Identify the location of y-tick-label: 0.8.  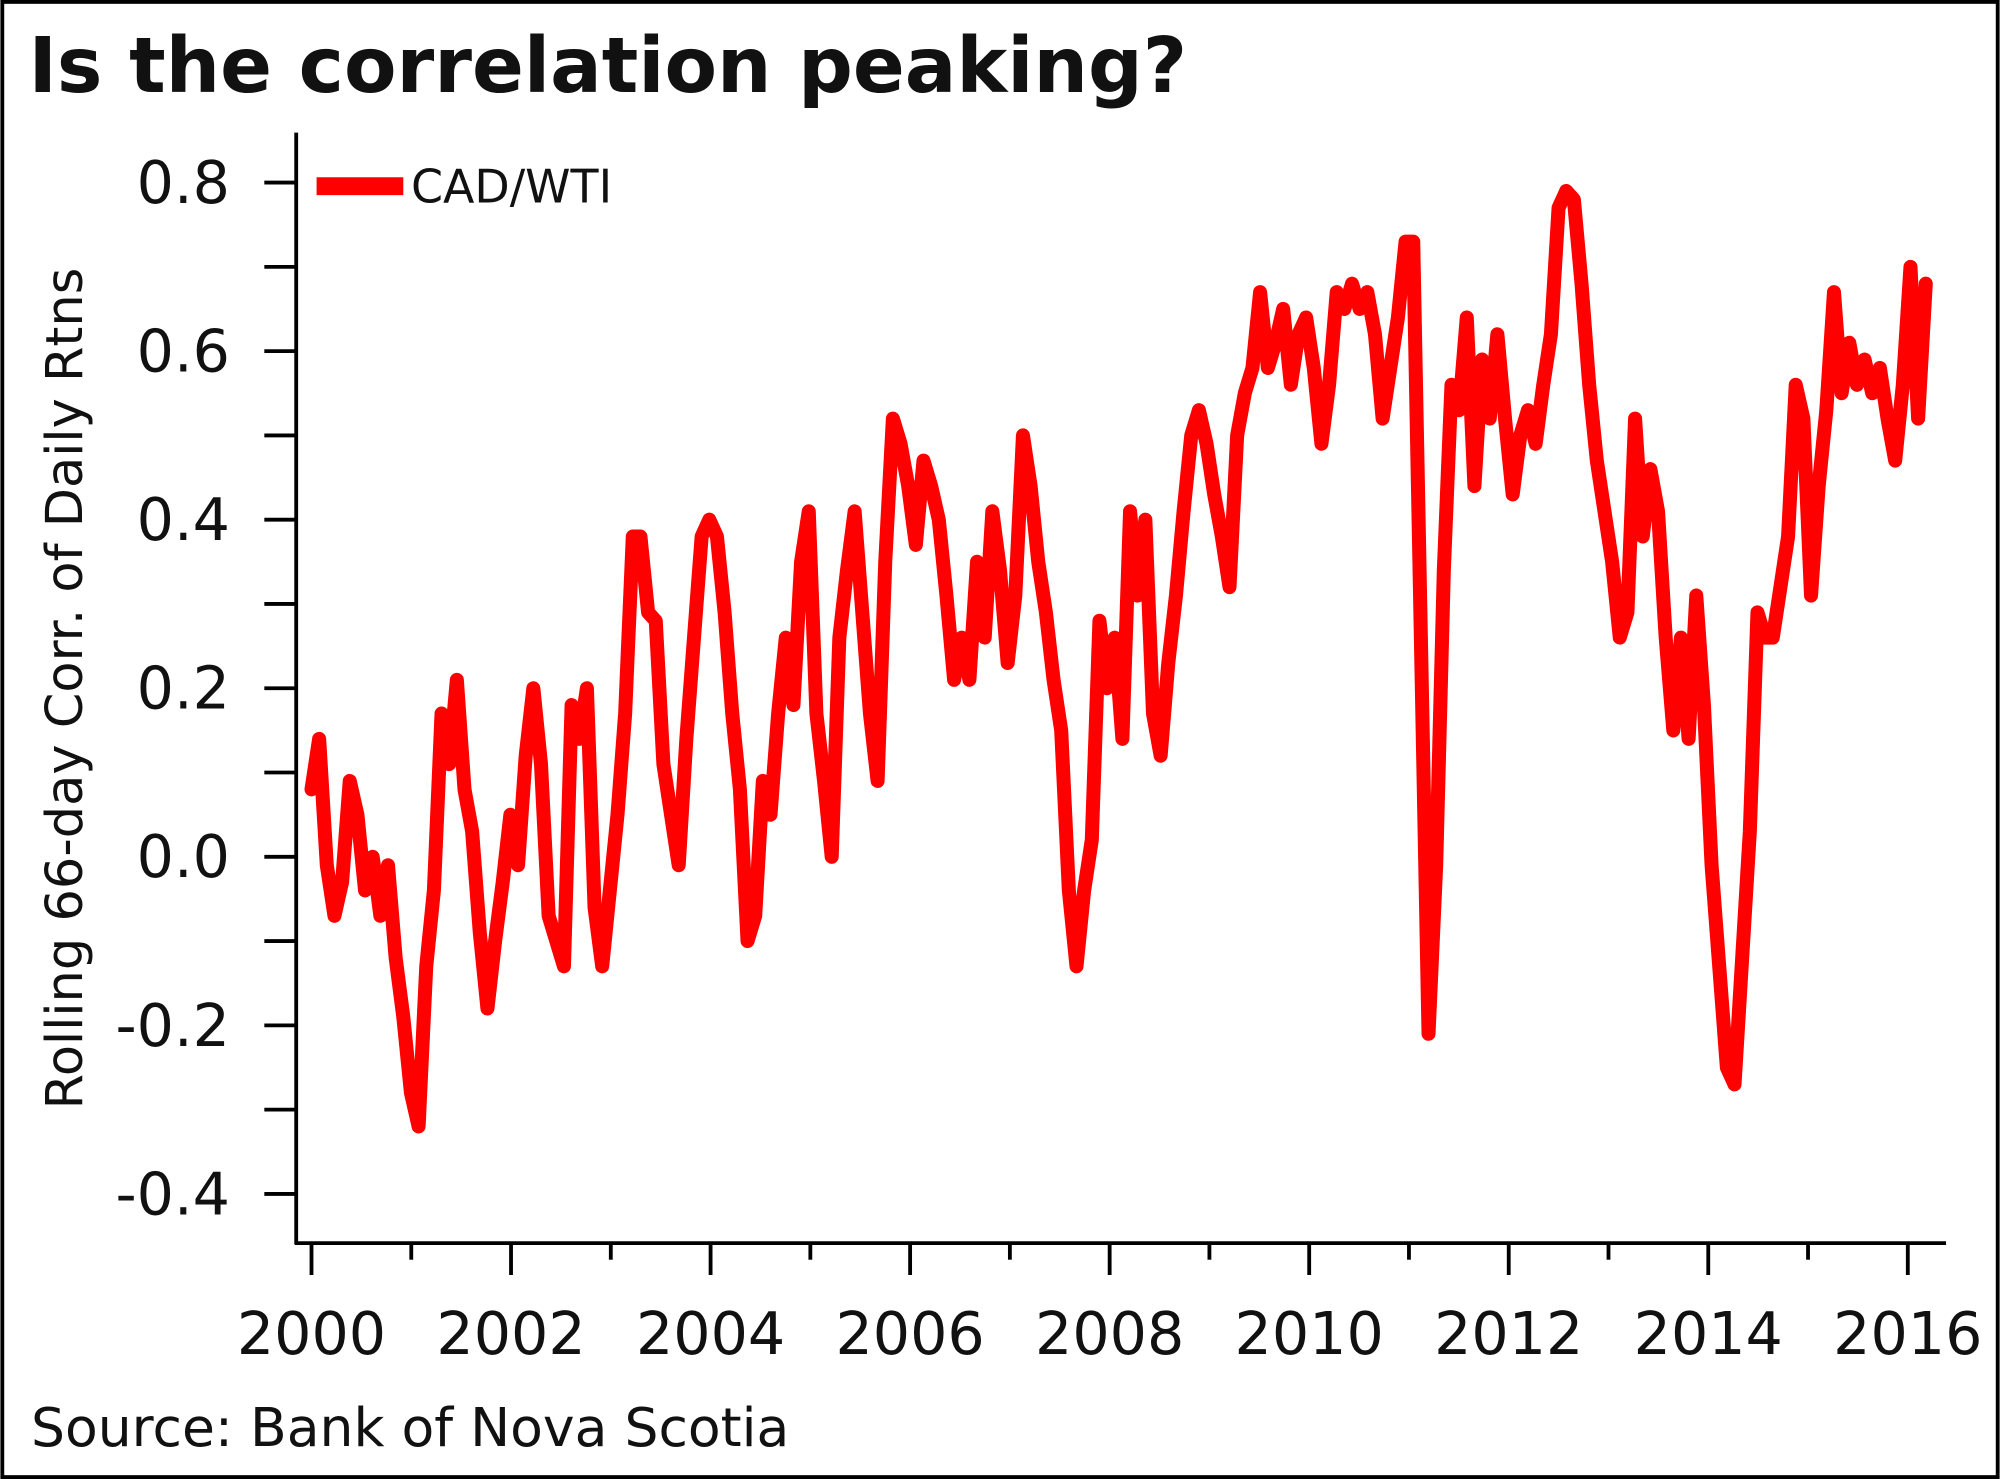
(183, 183).